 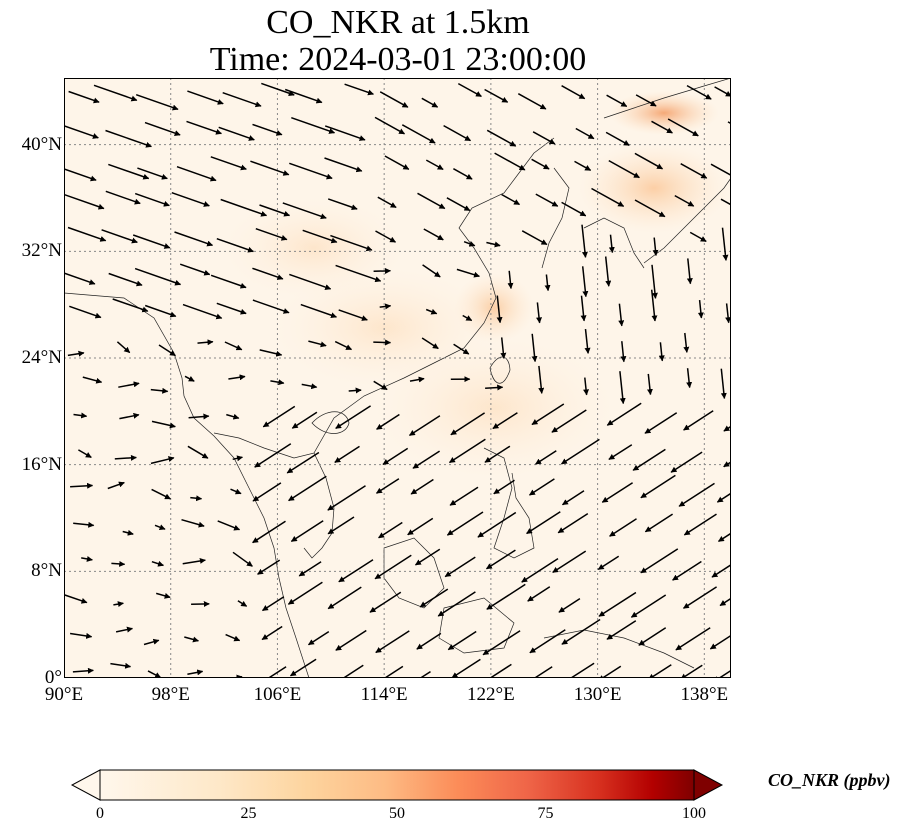 I want to click on colorbar-max-extend, so click(x=708, y=785).